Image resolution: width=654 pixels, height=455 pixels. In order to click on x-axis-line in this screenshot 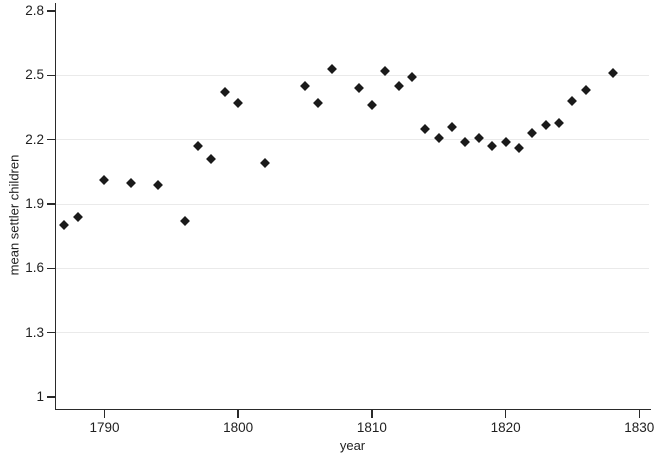, I will do `click(352, 409)`.